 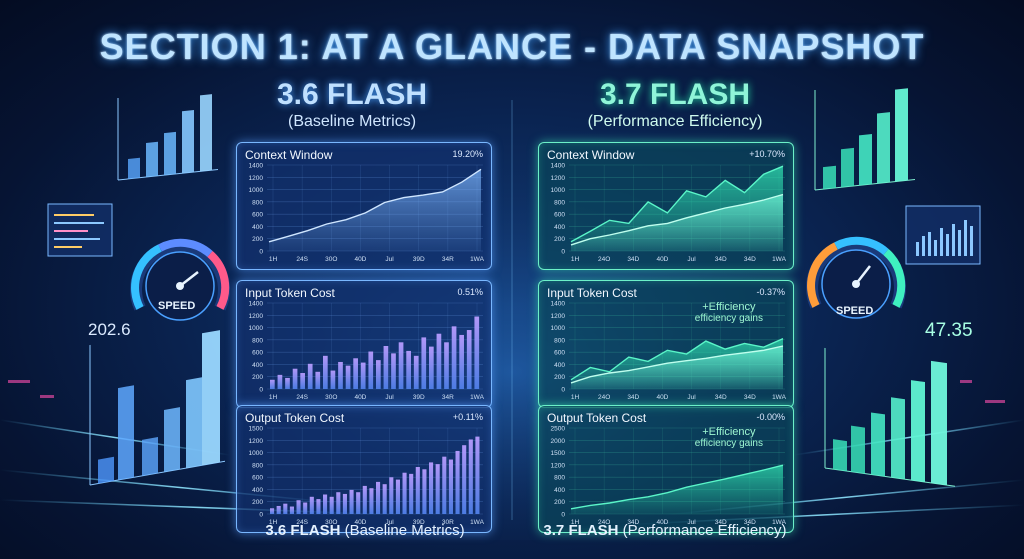 What do you see at coordinates (591, 155) in the screenshot?
I see `chart-title: Context Window` at bounding box center [591, 155].